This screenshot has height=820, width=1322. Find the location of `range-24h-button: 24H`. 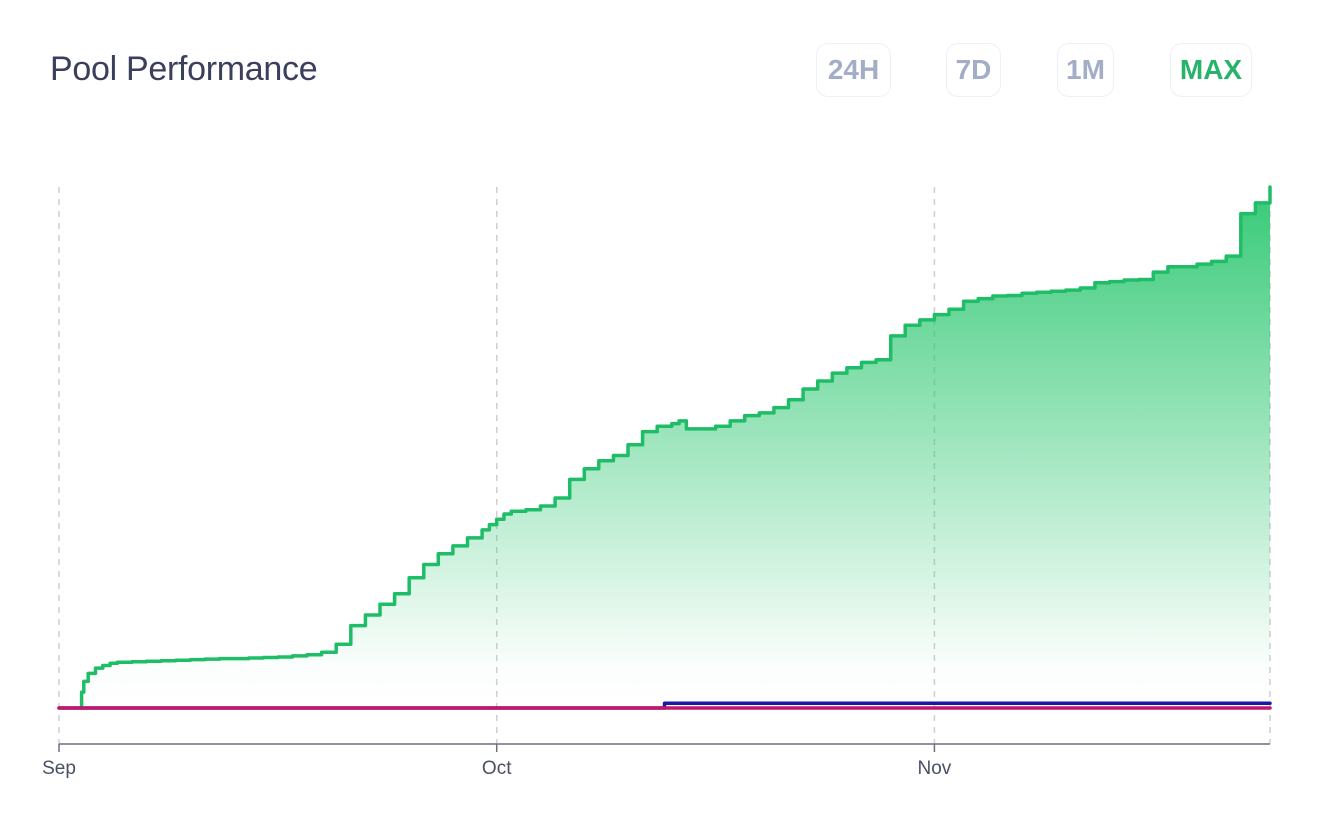

range-24h-button: 24H is located at coordinates (853, 70).